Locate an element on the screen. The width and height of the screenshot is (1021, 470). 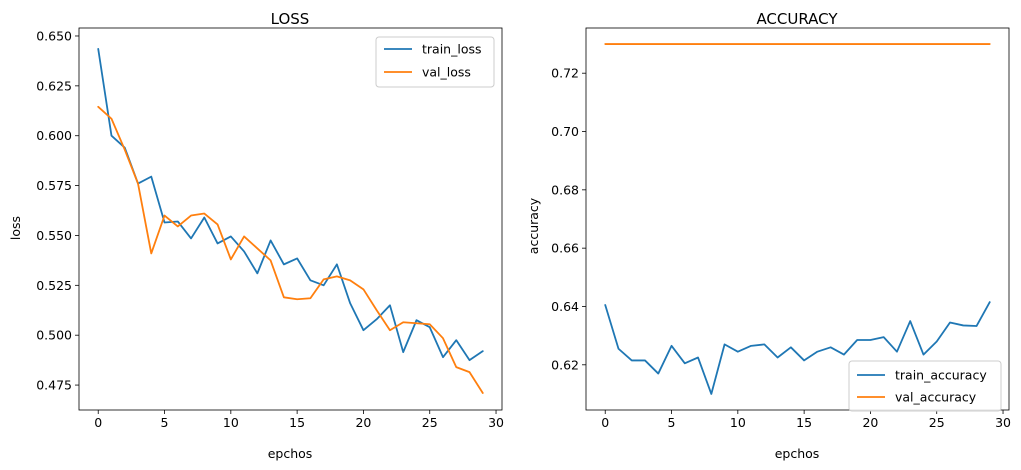
series-line-train-accuracy is located at coordinates (797, 348).